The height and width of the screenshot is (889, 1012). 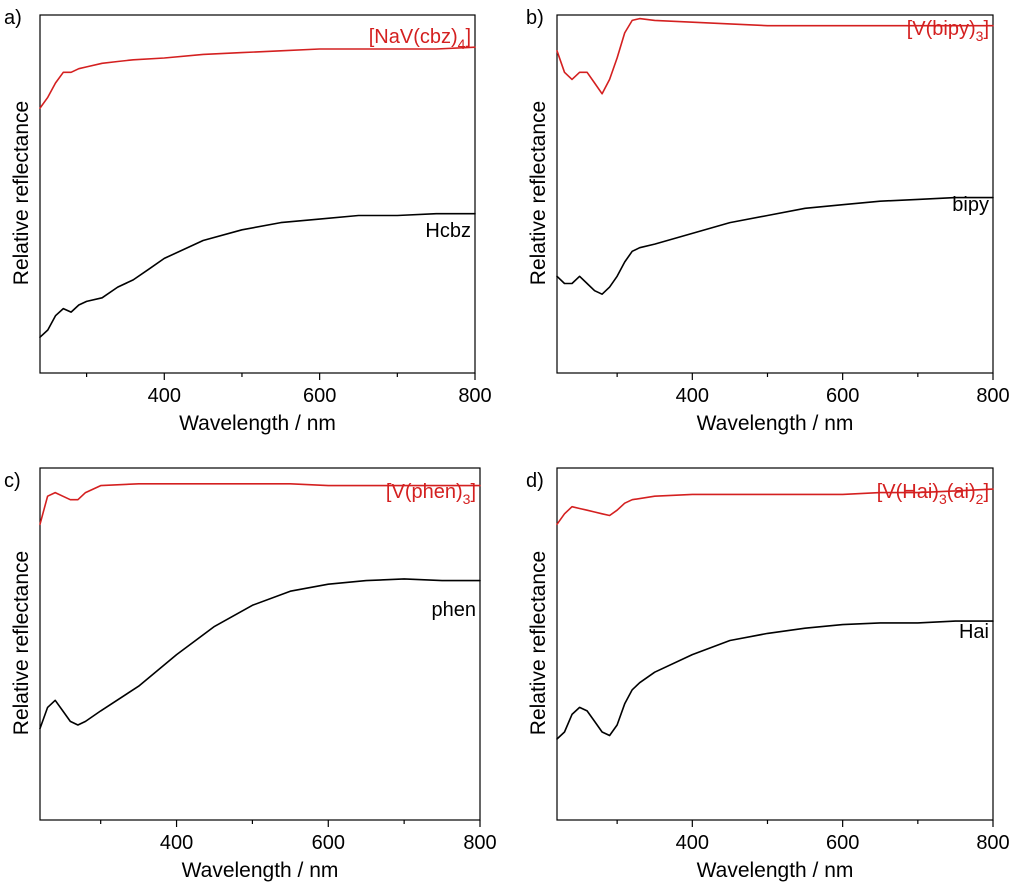 I want to click on panel-label: d), so click(x=535, y=481).